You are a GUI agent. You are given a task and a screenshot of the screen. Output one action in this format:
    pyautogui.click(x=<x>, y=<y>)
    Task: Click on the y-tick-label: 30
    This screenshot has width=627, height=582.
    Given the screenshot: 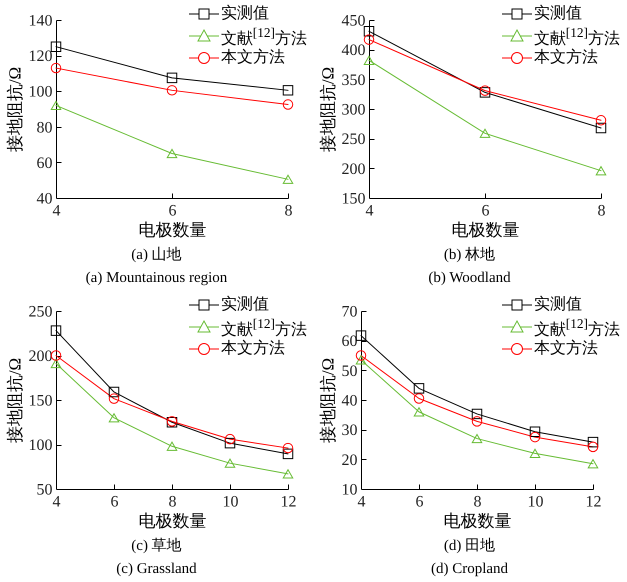 What is the action you would take?
    pyautogui.click(x=350, y=431)
    